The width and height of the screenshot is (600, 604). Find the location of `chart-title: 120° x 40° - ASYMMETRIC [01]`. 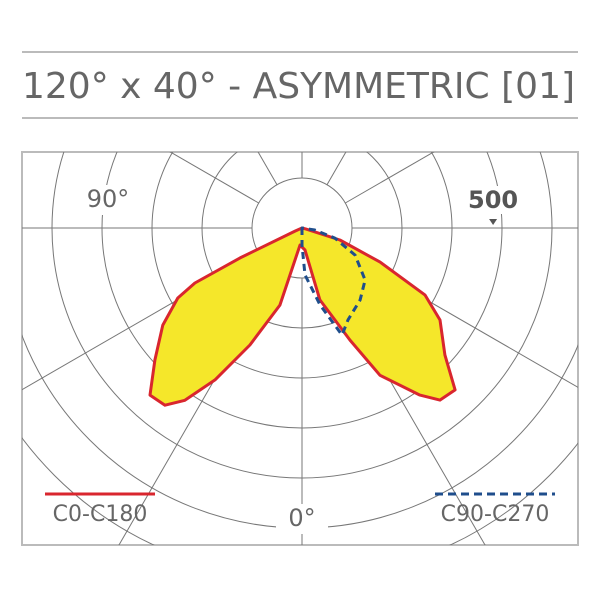

chart-title: 120° x 40° - ASYMMETRIC [01] is located at coordinates (298, 86).